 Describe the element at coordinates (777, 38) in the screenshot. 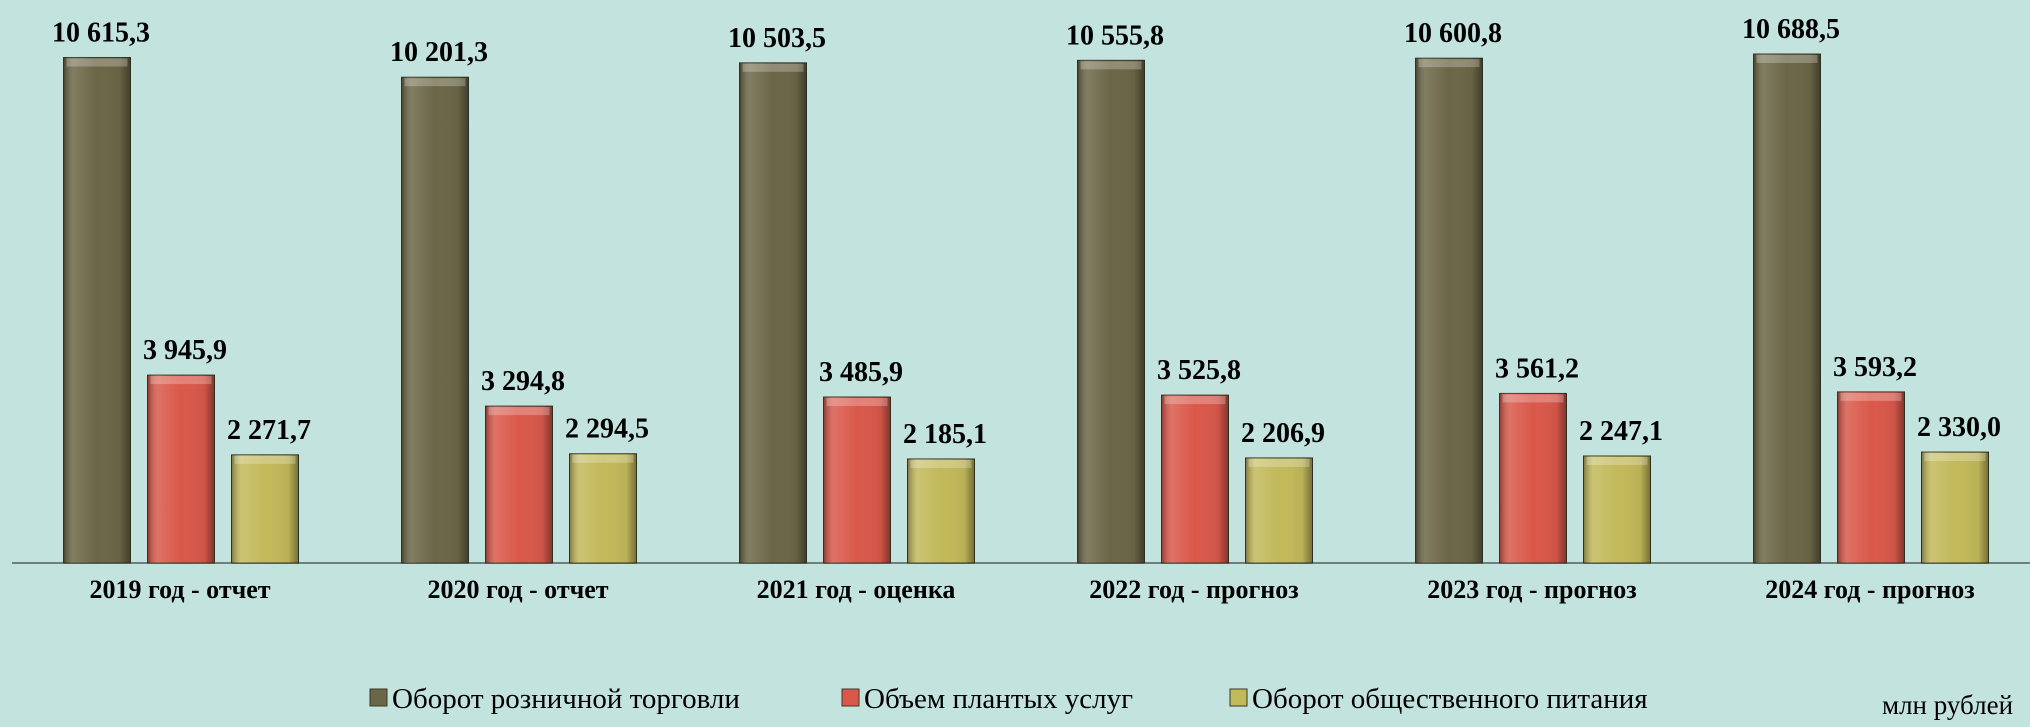

I see `data-label: 10 503,5` at that location.